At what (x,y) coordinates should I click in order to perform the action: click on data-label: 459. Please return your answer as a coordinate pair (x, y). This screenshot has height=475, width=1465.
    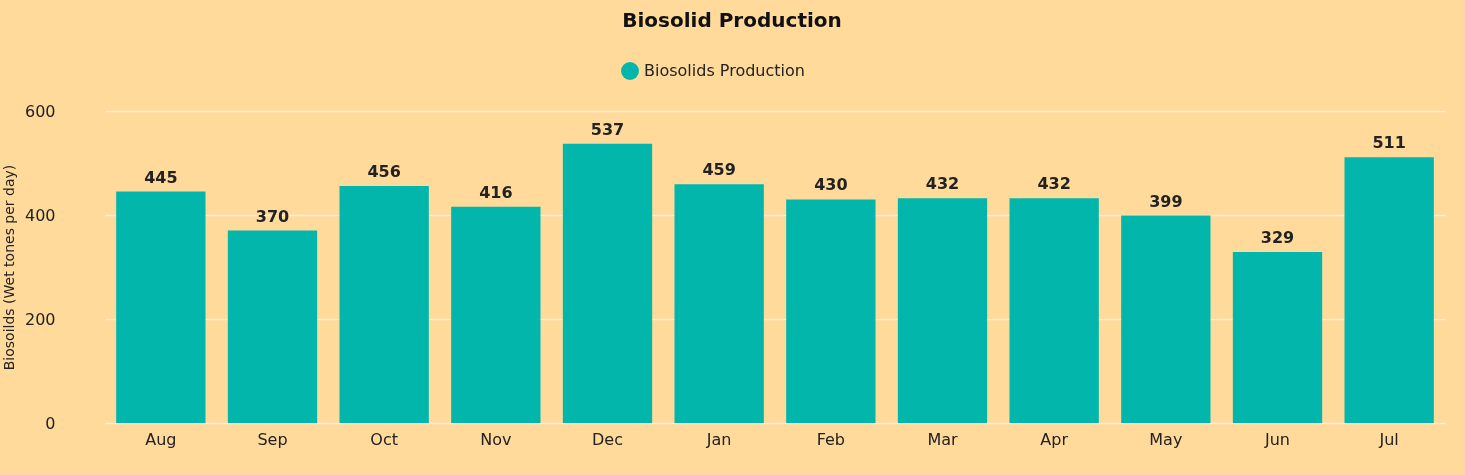
    Looking at the image, I should click on (719, 170).